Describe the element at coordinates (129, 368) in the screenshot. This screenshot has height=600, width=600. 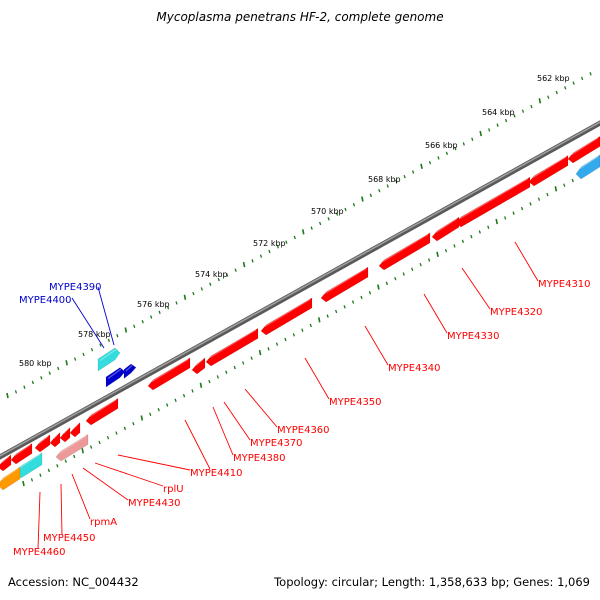
I see `forward-cds-glyph-highlight` at that location.